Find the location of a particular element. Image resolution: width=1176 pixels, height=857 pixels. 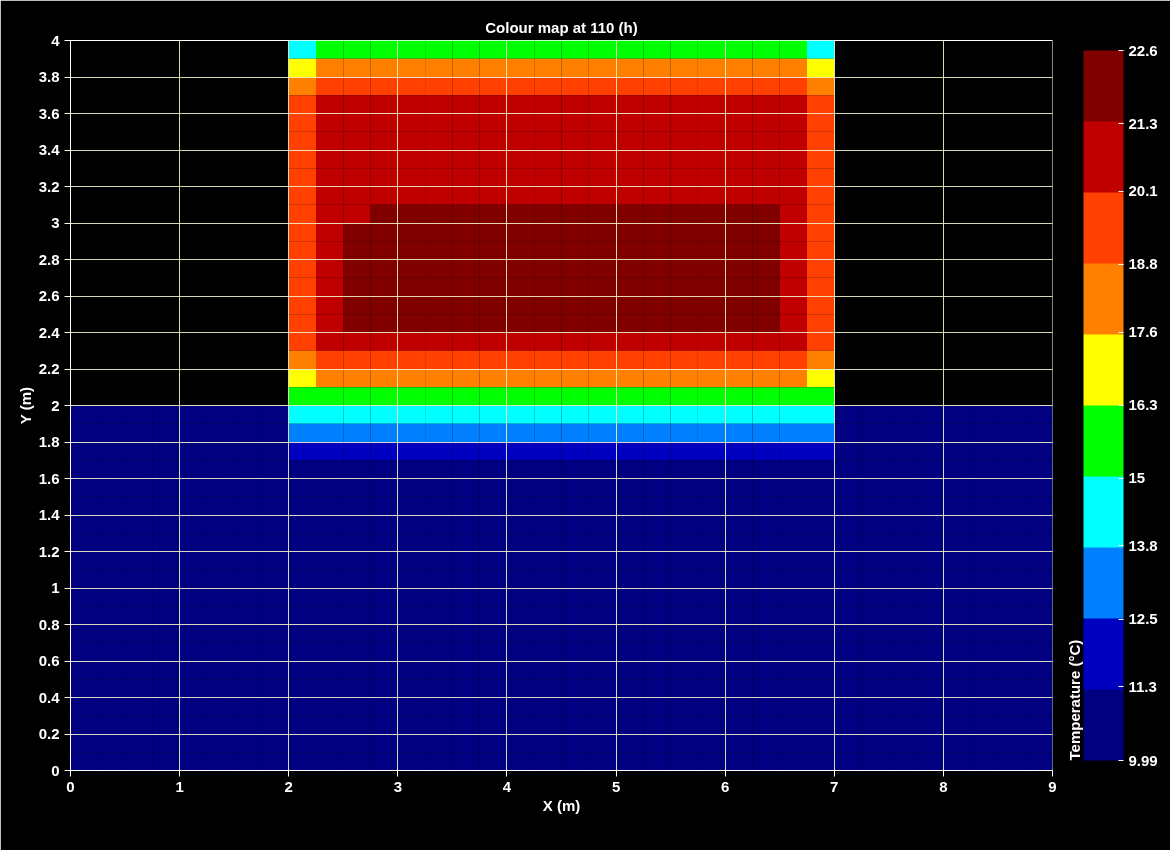

x-tick-label: 8 is located at coordinates (943, 786).